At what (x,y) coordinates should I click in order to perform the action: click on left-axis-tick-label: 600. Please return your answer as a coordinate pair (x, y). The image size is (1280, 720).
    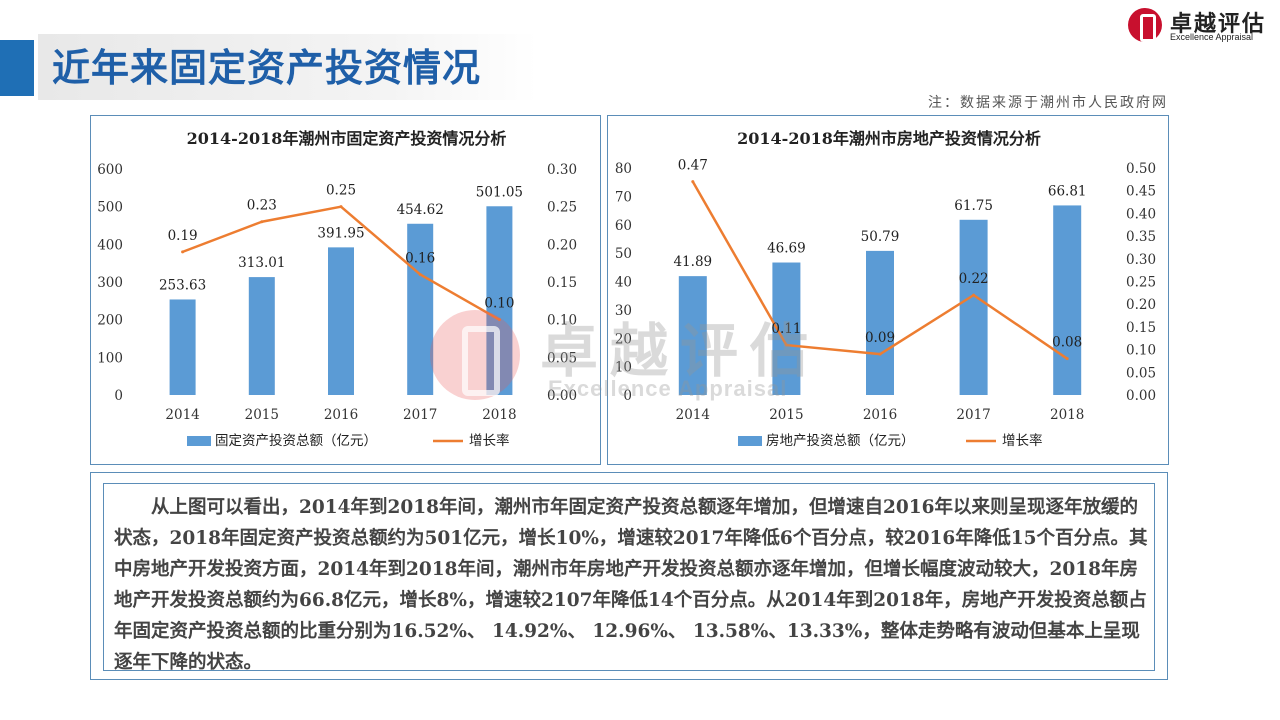
    Looking at the image, I should click on (110, 170).